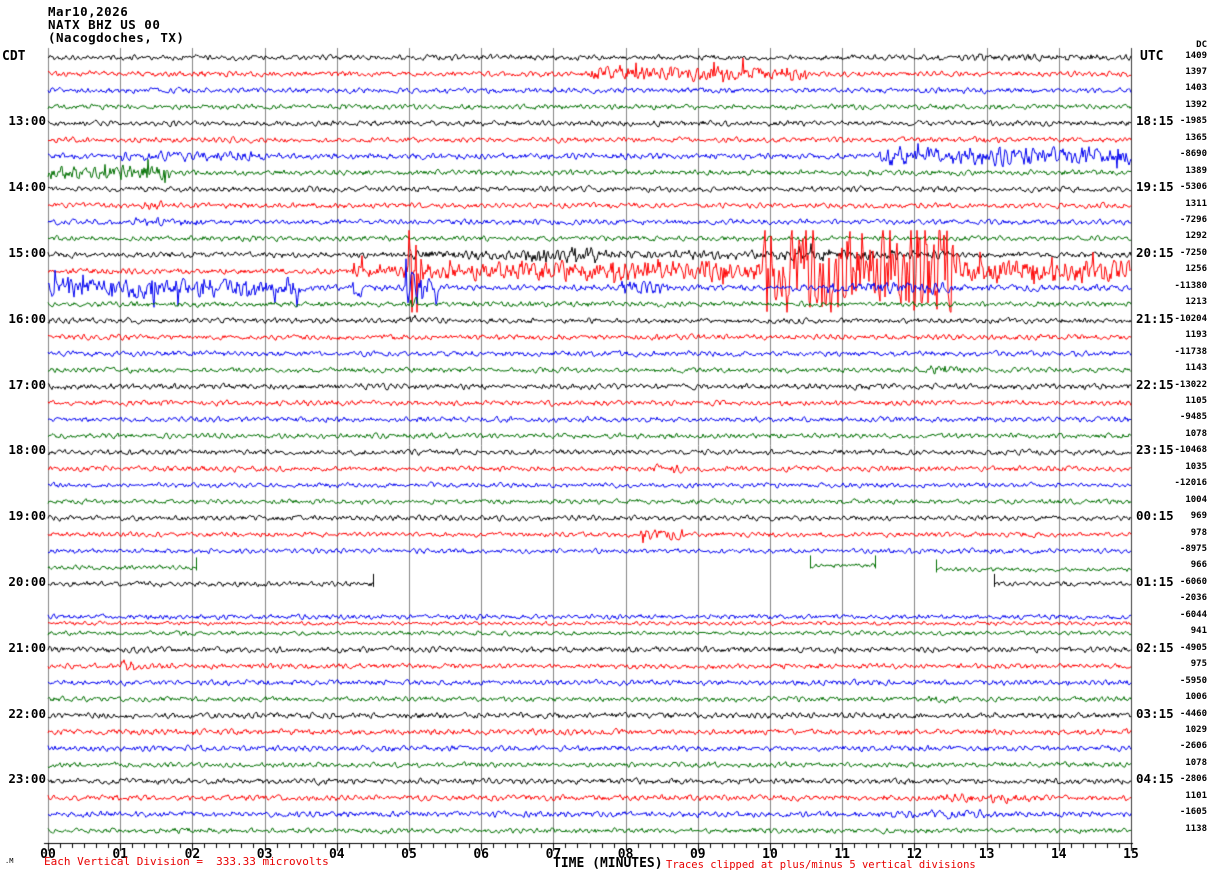 The image size is (1210, 886). Describe the element at coordinates (48, 854) in the screenshot. I see `x-tick-label: 00` at that location.